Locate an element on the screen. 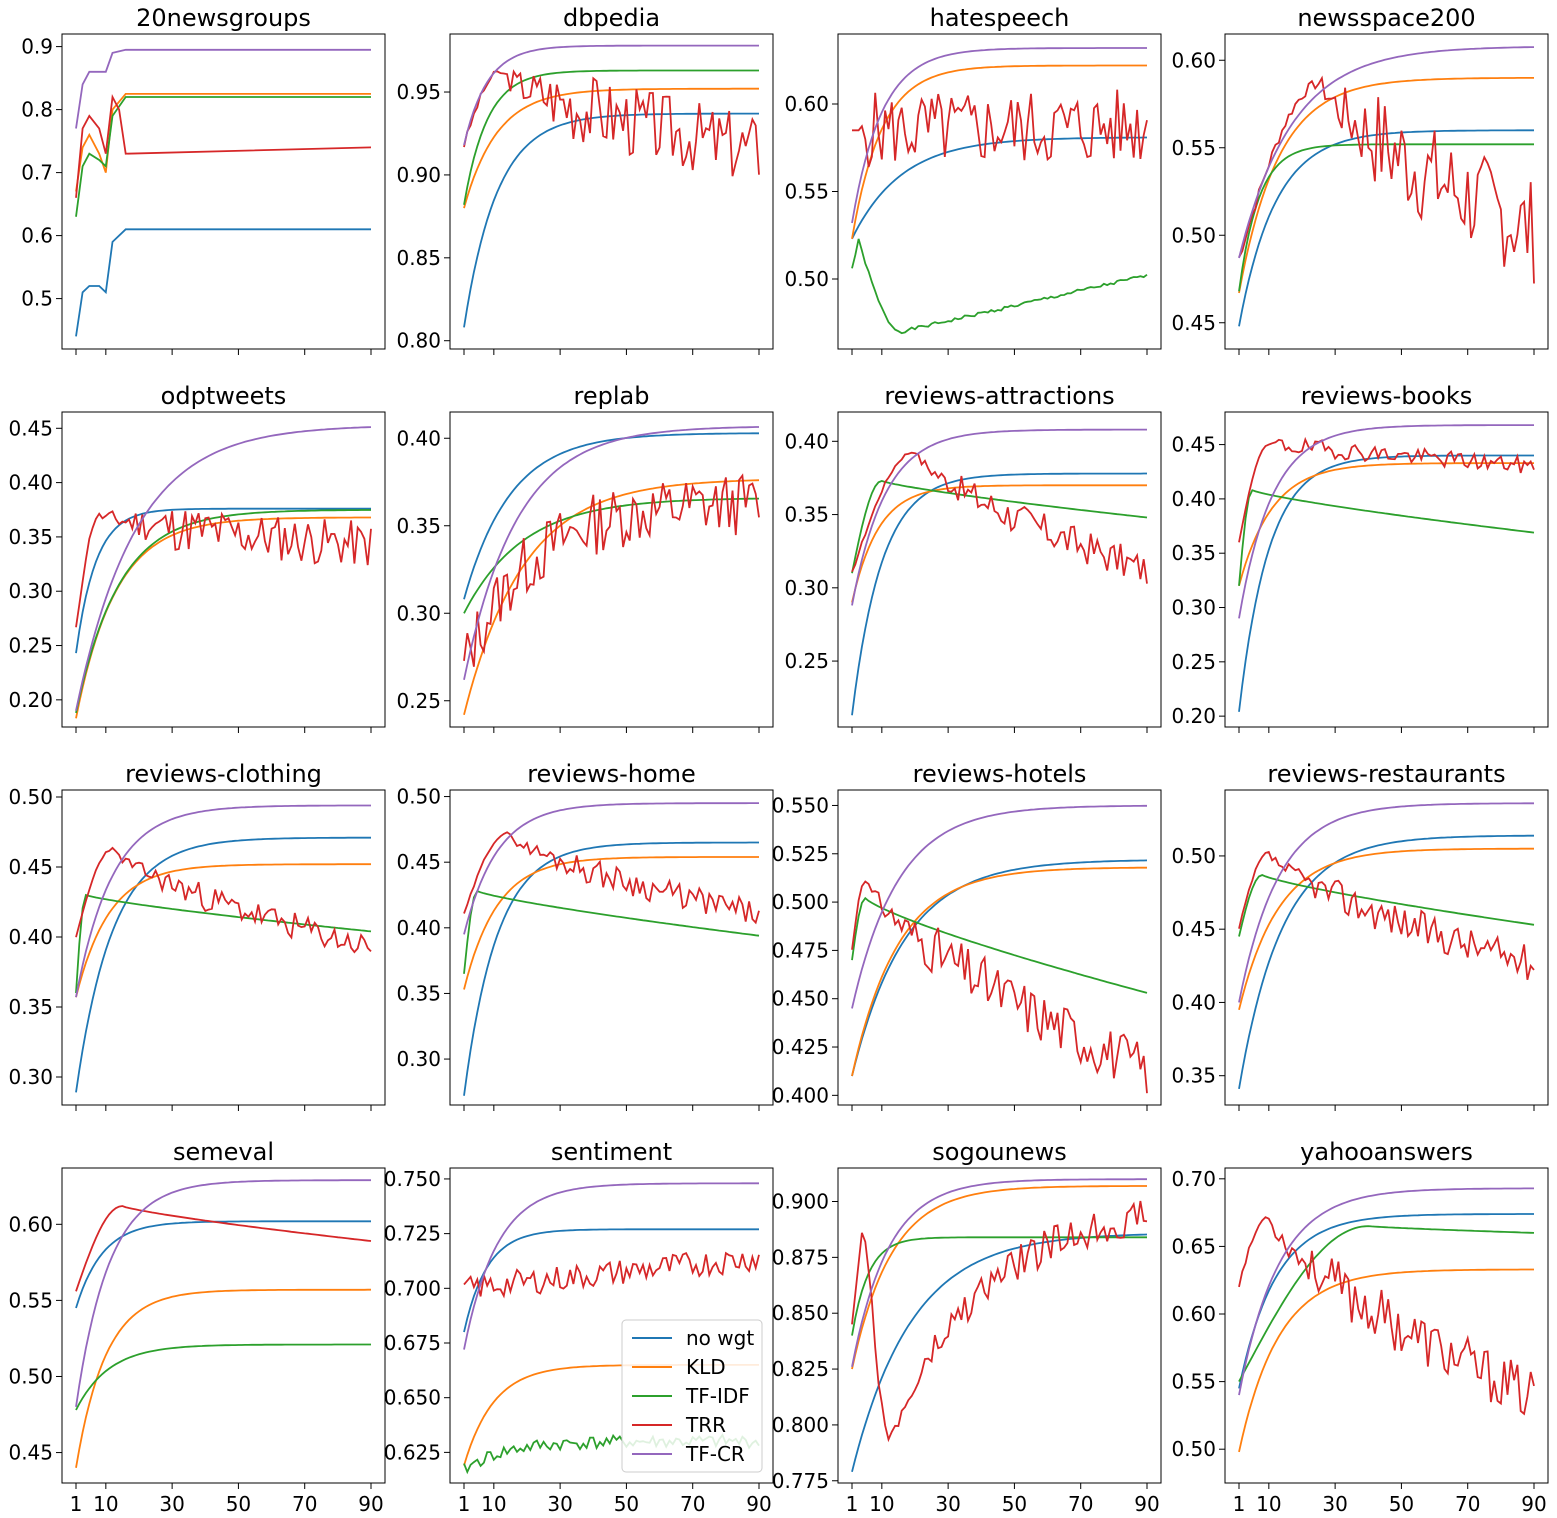 The height and width of the screenshot is (1518, 1557). x-tick-label: 90 is located at coordinates (1146, 1504).